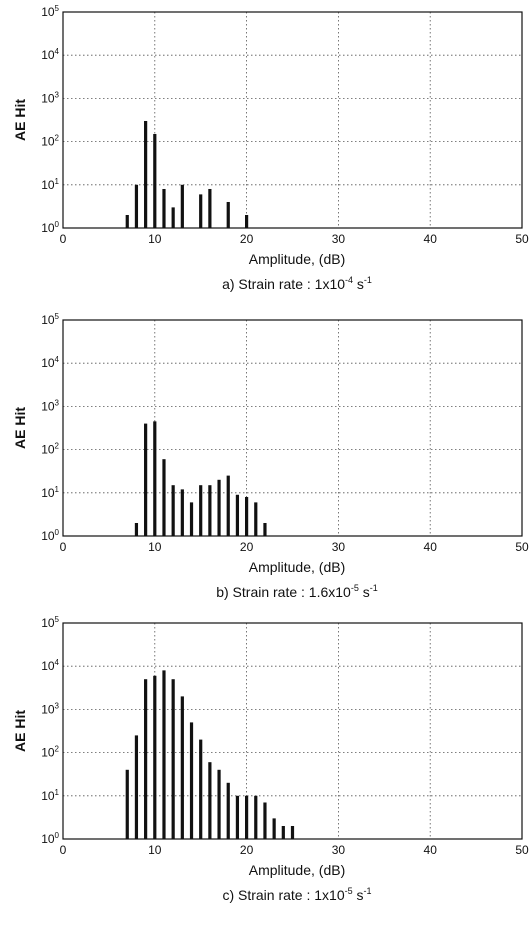 This screenshot has height=934, width=529. I want to click on panel-caption: a) Strain rate : 1x10-4 s-1, so click(297, 283).